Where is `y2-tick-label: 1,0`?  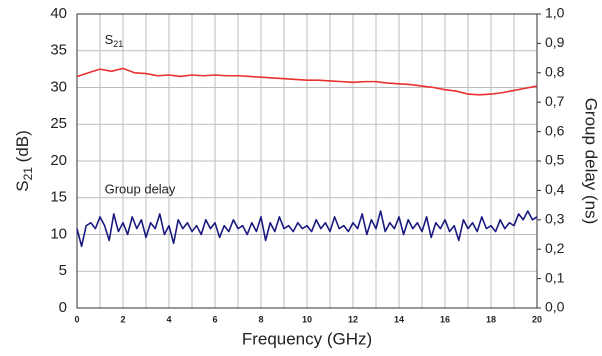 y2-tick-label: 1,0 is located at coordinates (555, 13).